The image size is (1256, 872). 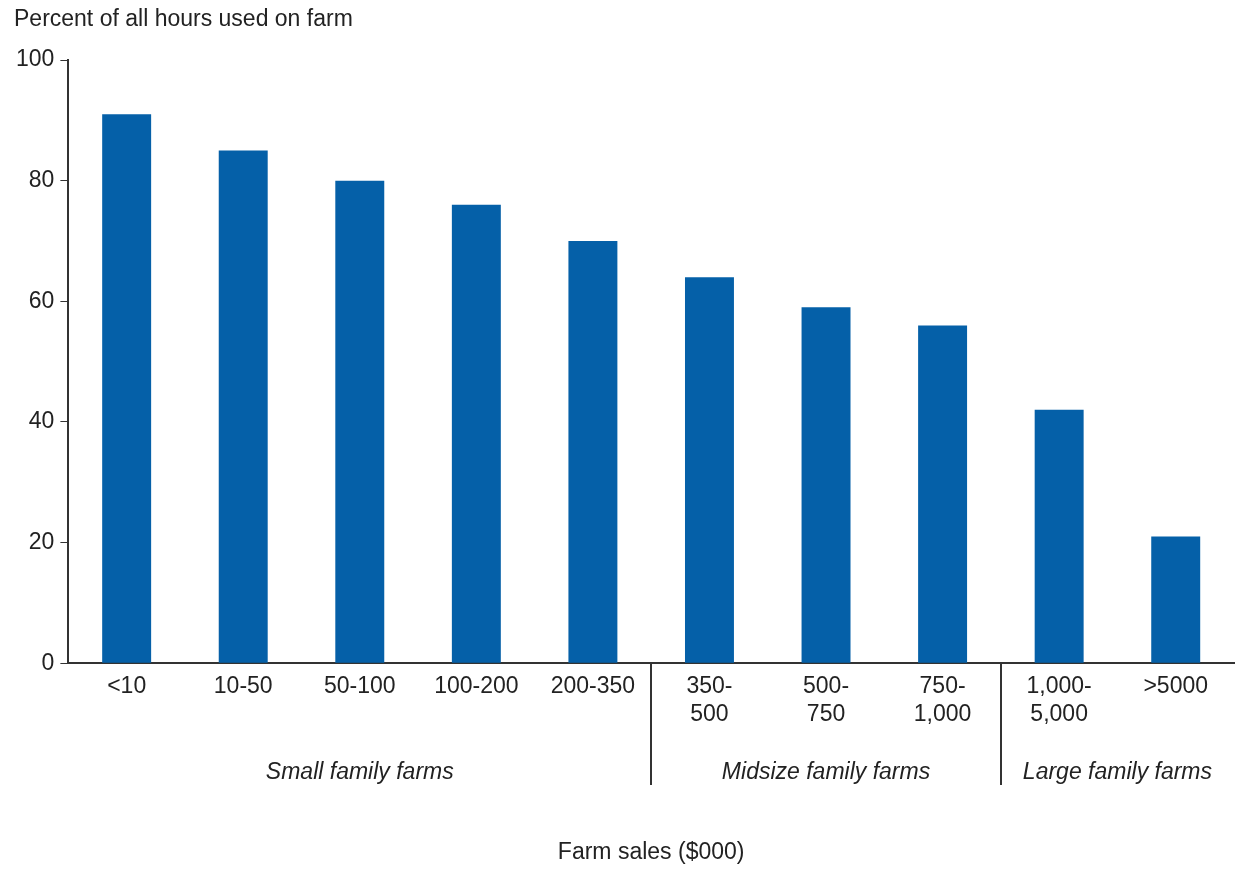 I want to click on x-tick-label: >5000, so click(x=1176, y=685).